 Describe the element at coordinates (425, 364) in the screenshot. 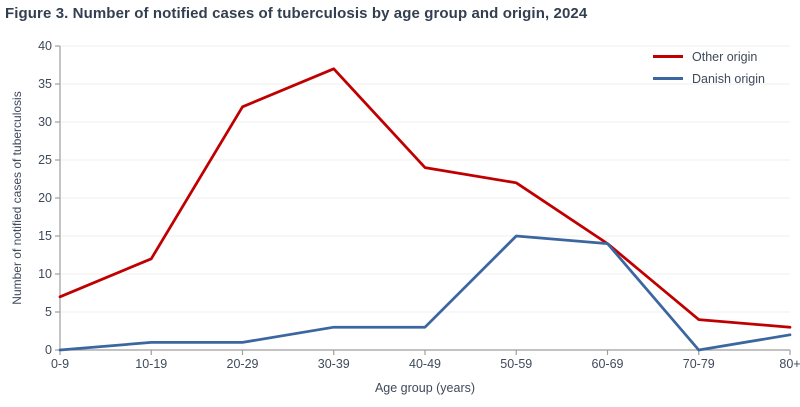

I see `x-tick-label: 40-49` at that location.